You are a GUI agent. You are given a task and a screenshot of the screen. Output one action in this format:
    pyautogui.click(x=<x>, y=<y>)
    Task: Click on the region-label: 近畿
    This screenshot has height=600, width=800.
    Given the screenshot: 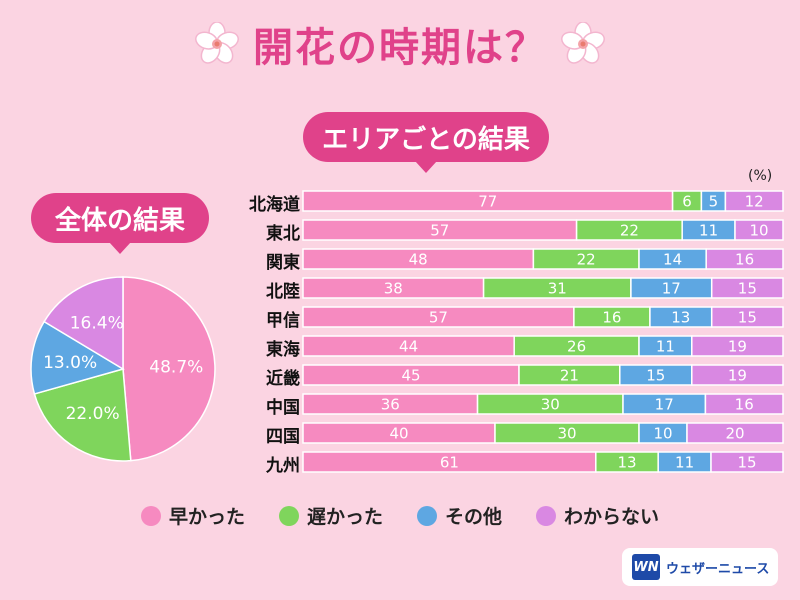 What is the action you would take?
    pyautogui.click(x=283, y=379)
    